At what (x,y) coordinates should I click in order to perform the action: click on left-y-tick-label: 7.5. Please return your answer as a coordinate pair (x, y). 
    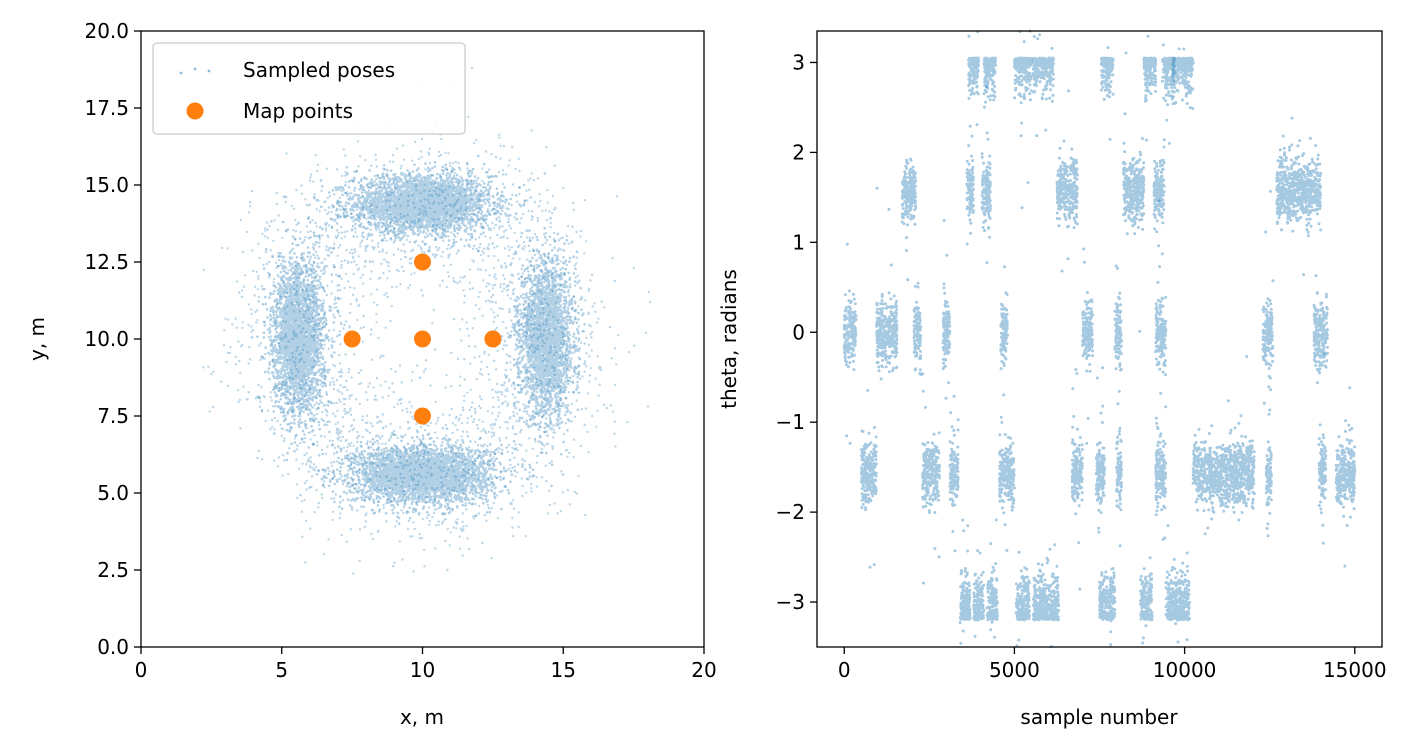
    Looking at the image, I should click on (113, 416).